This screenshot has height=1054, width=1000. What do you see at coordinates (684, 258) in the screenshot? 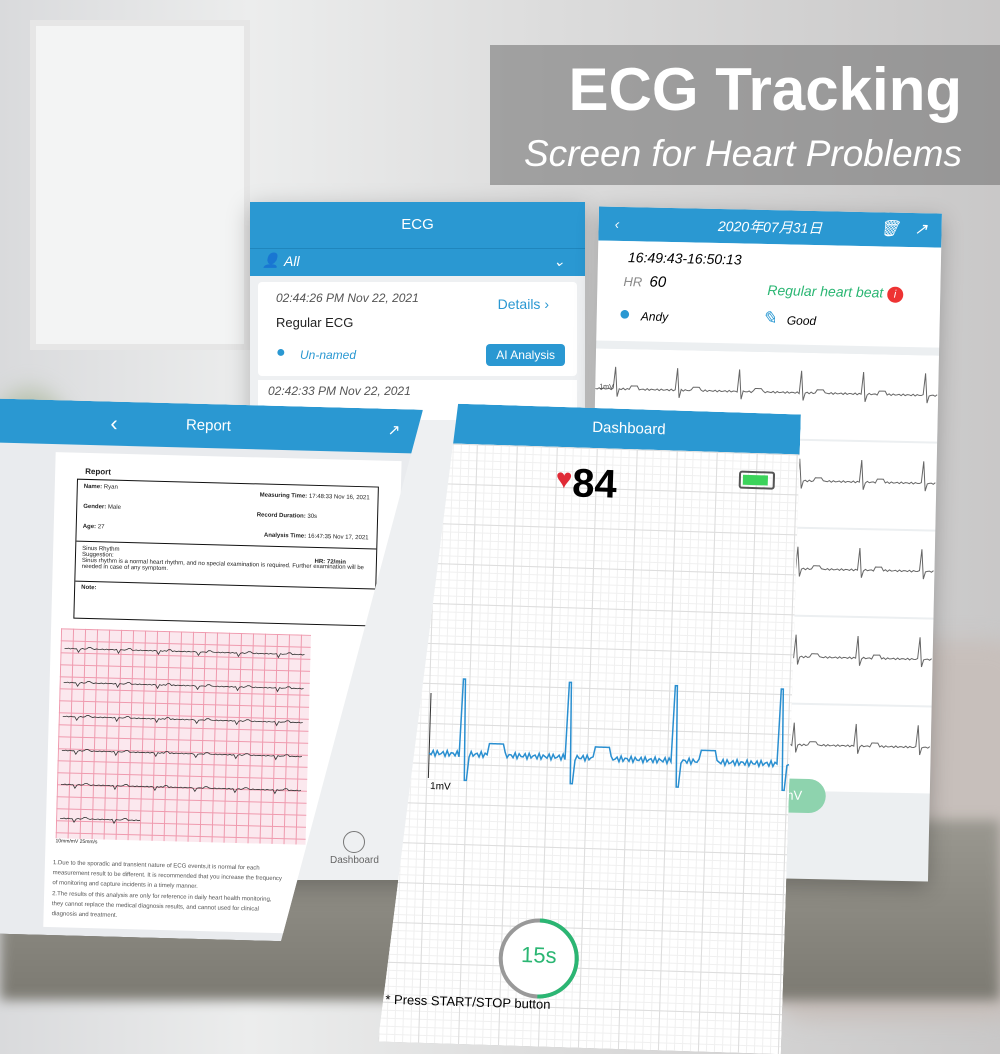
I see `time-range: 16:49:43-16:50:13` at bounding box center [684, 258].